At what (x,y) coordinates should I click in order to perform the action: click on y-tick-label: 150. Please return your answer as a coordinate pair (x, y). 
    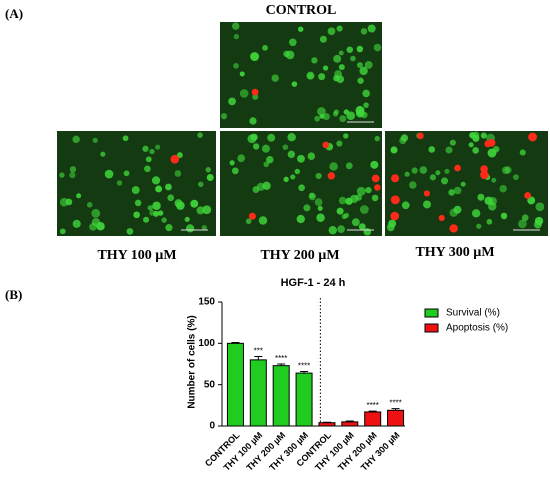
    Looking at the image, I should click on (206, 302).